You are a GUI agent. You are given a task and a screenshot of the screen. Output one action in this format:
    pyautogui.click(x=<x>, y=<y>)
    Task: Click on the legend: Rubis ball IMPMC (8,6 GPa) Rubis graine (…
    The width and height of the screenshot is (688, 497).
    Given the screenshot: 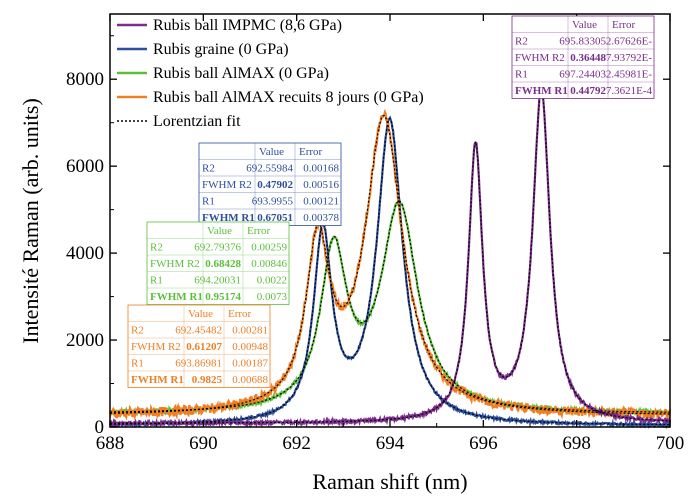 What is the action you would take?
    pyautogui.click(x=270, y=73)
    